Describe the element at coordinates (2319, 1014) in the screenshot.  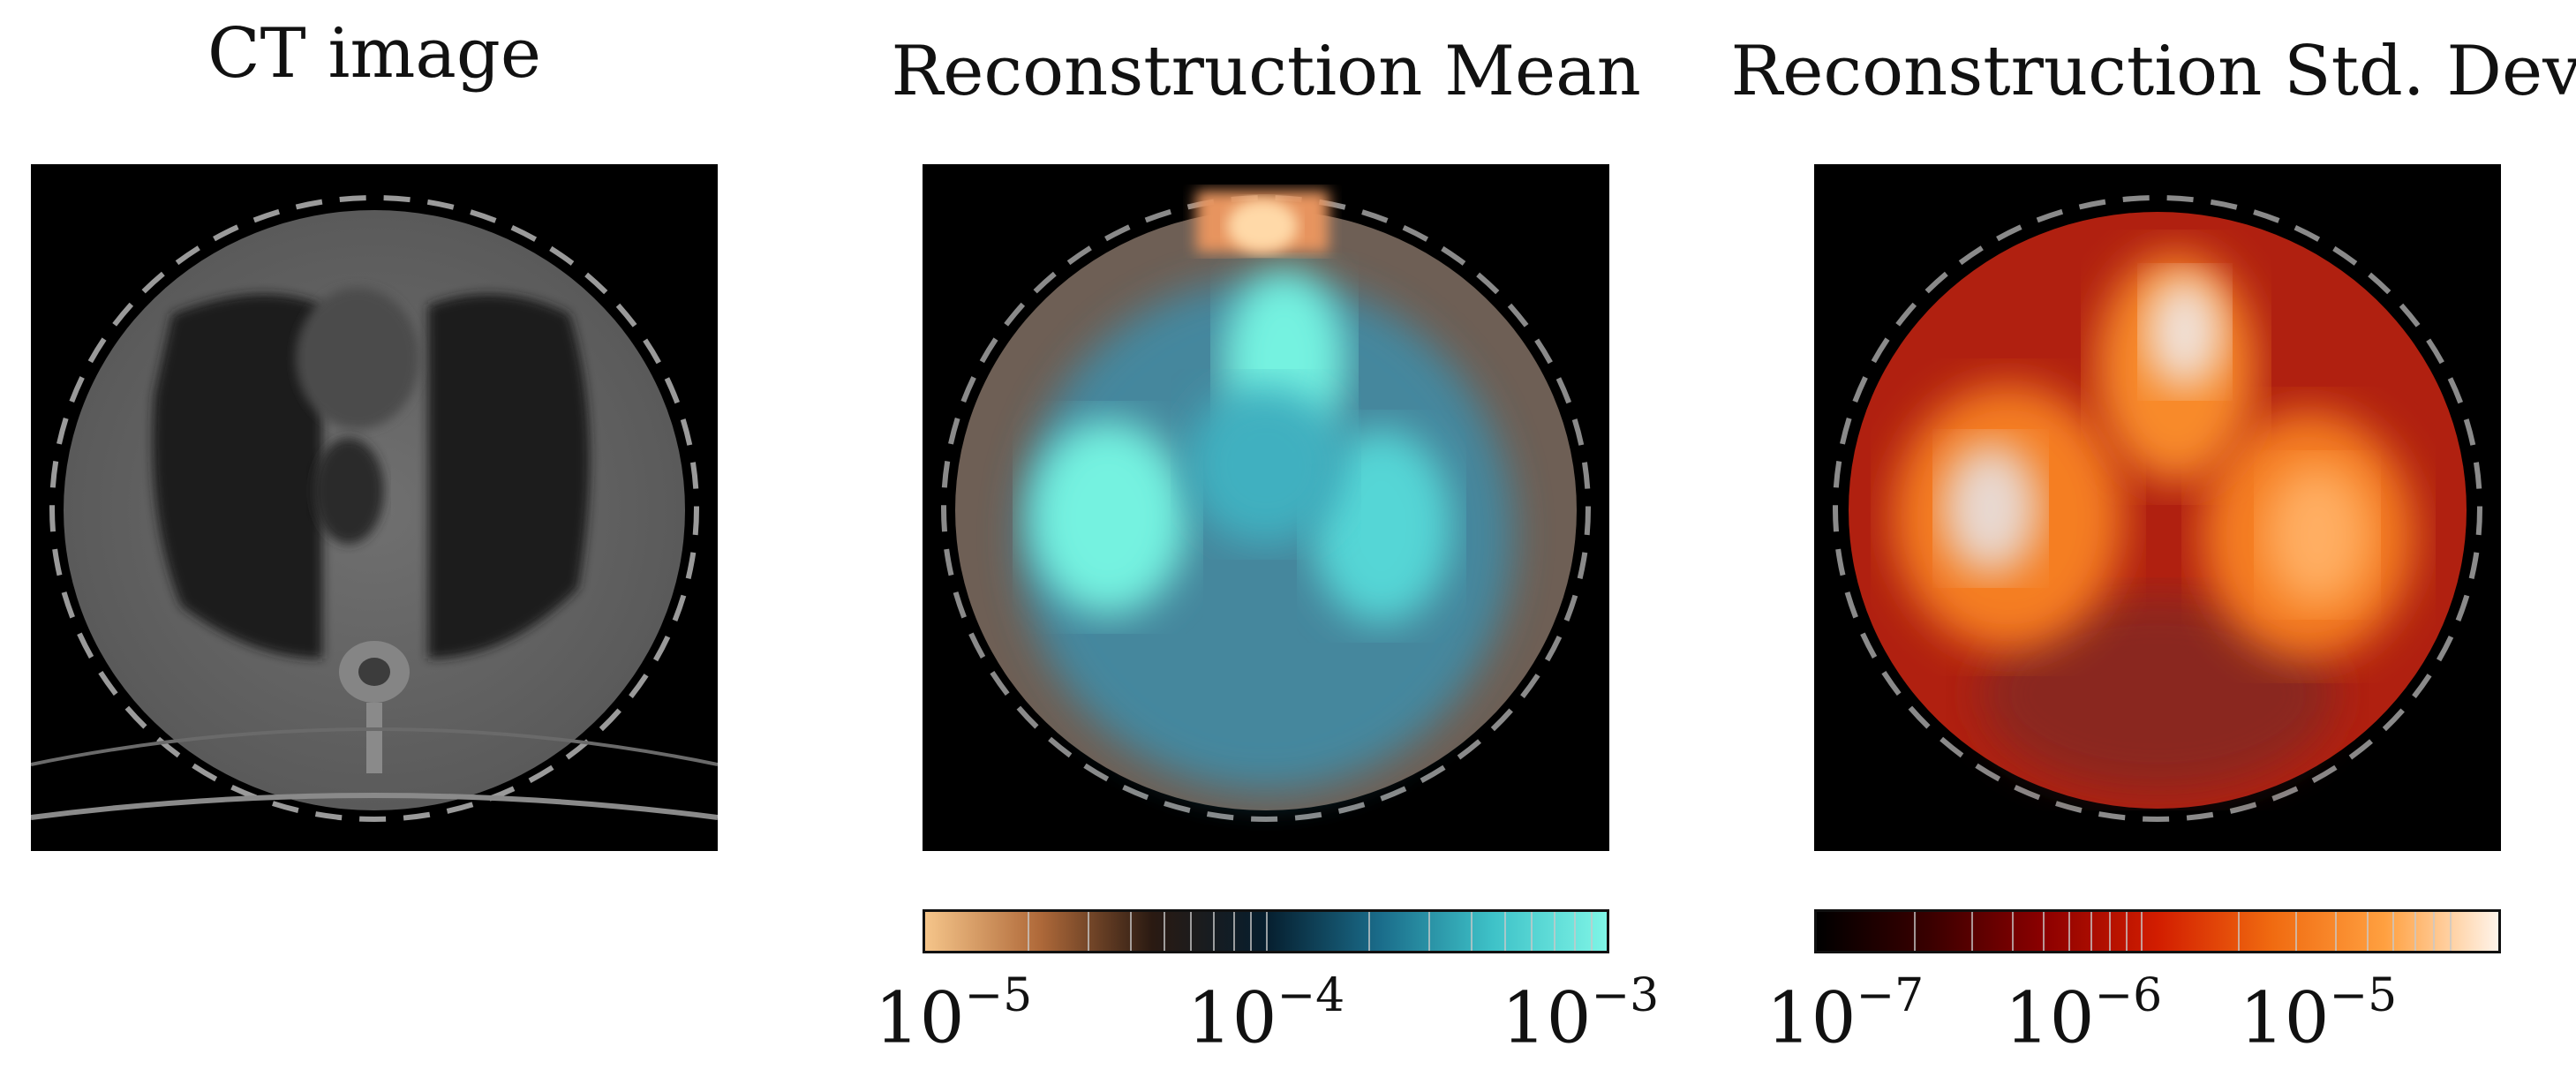
I see `std-colorbar-tick-high: 10−5` at that location.